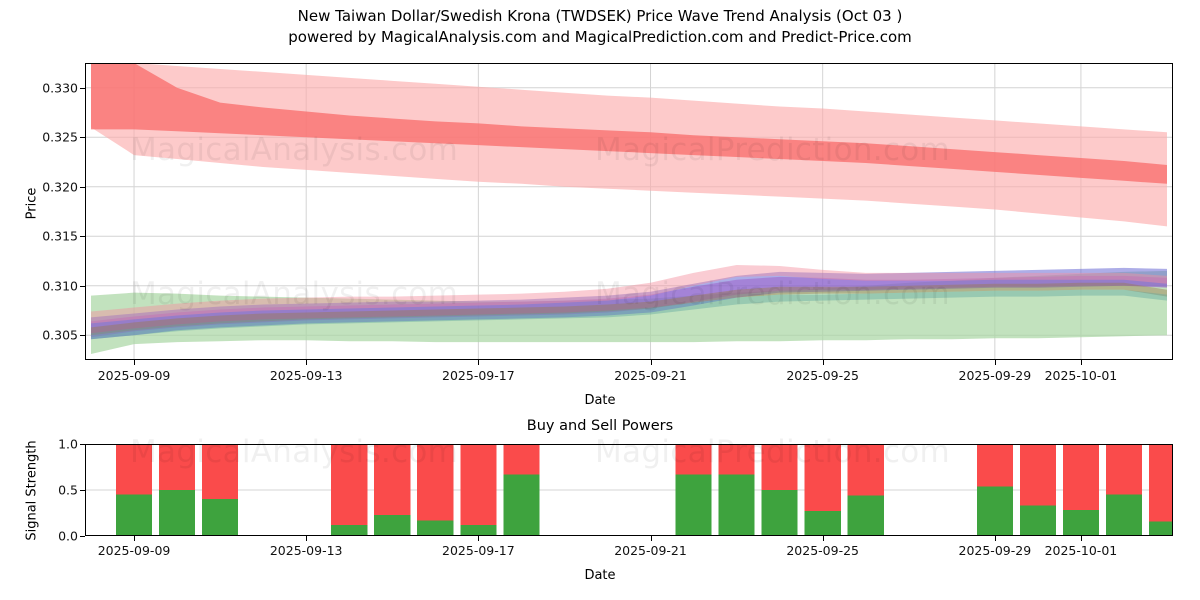 The height and width of the screenshot is (600, 1200). What do you see at coordinates (32, 490) in the screenshot?
I see `signal-y-axis-label: Signal Strength` at bounding box center [32, 490].